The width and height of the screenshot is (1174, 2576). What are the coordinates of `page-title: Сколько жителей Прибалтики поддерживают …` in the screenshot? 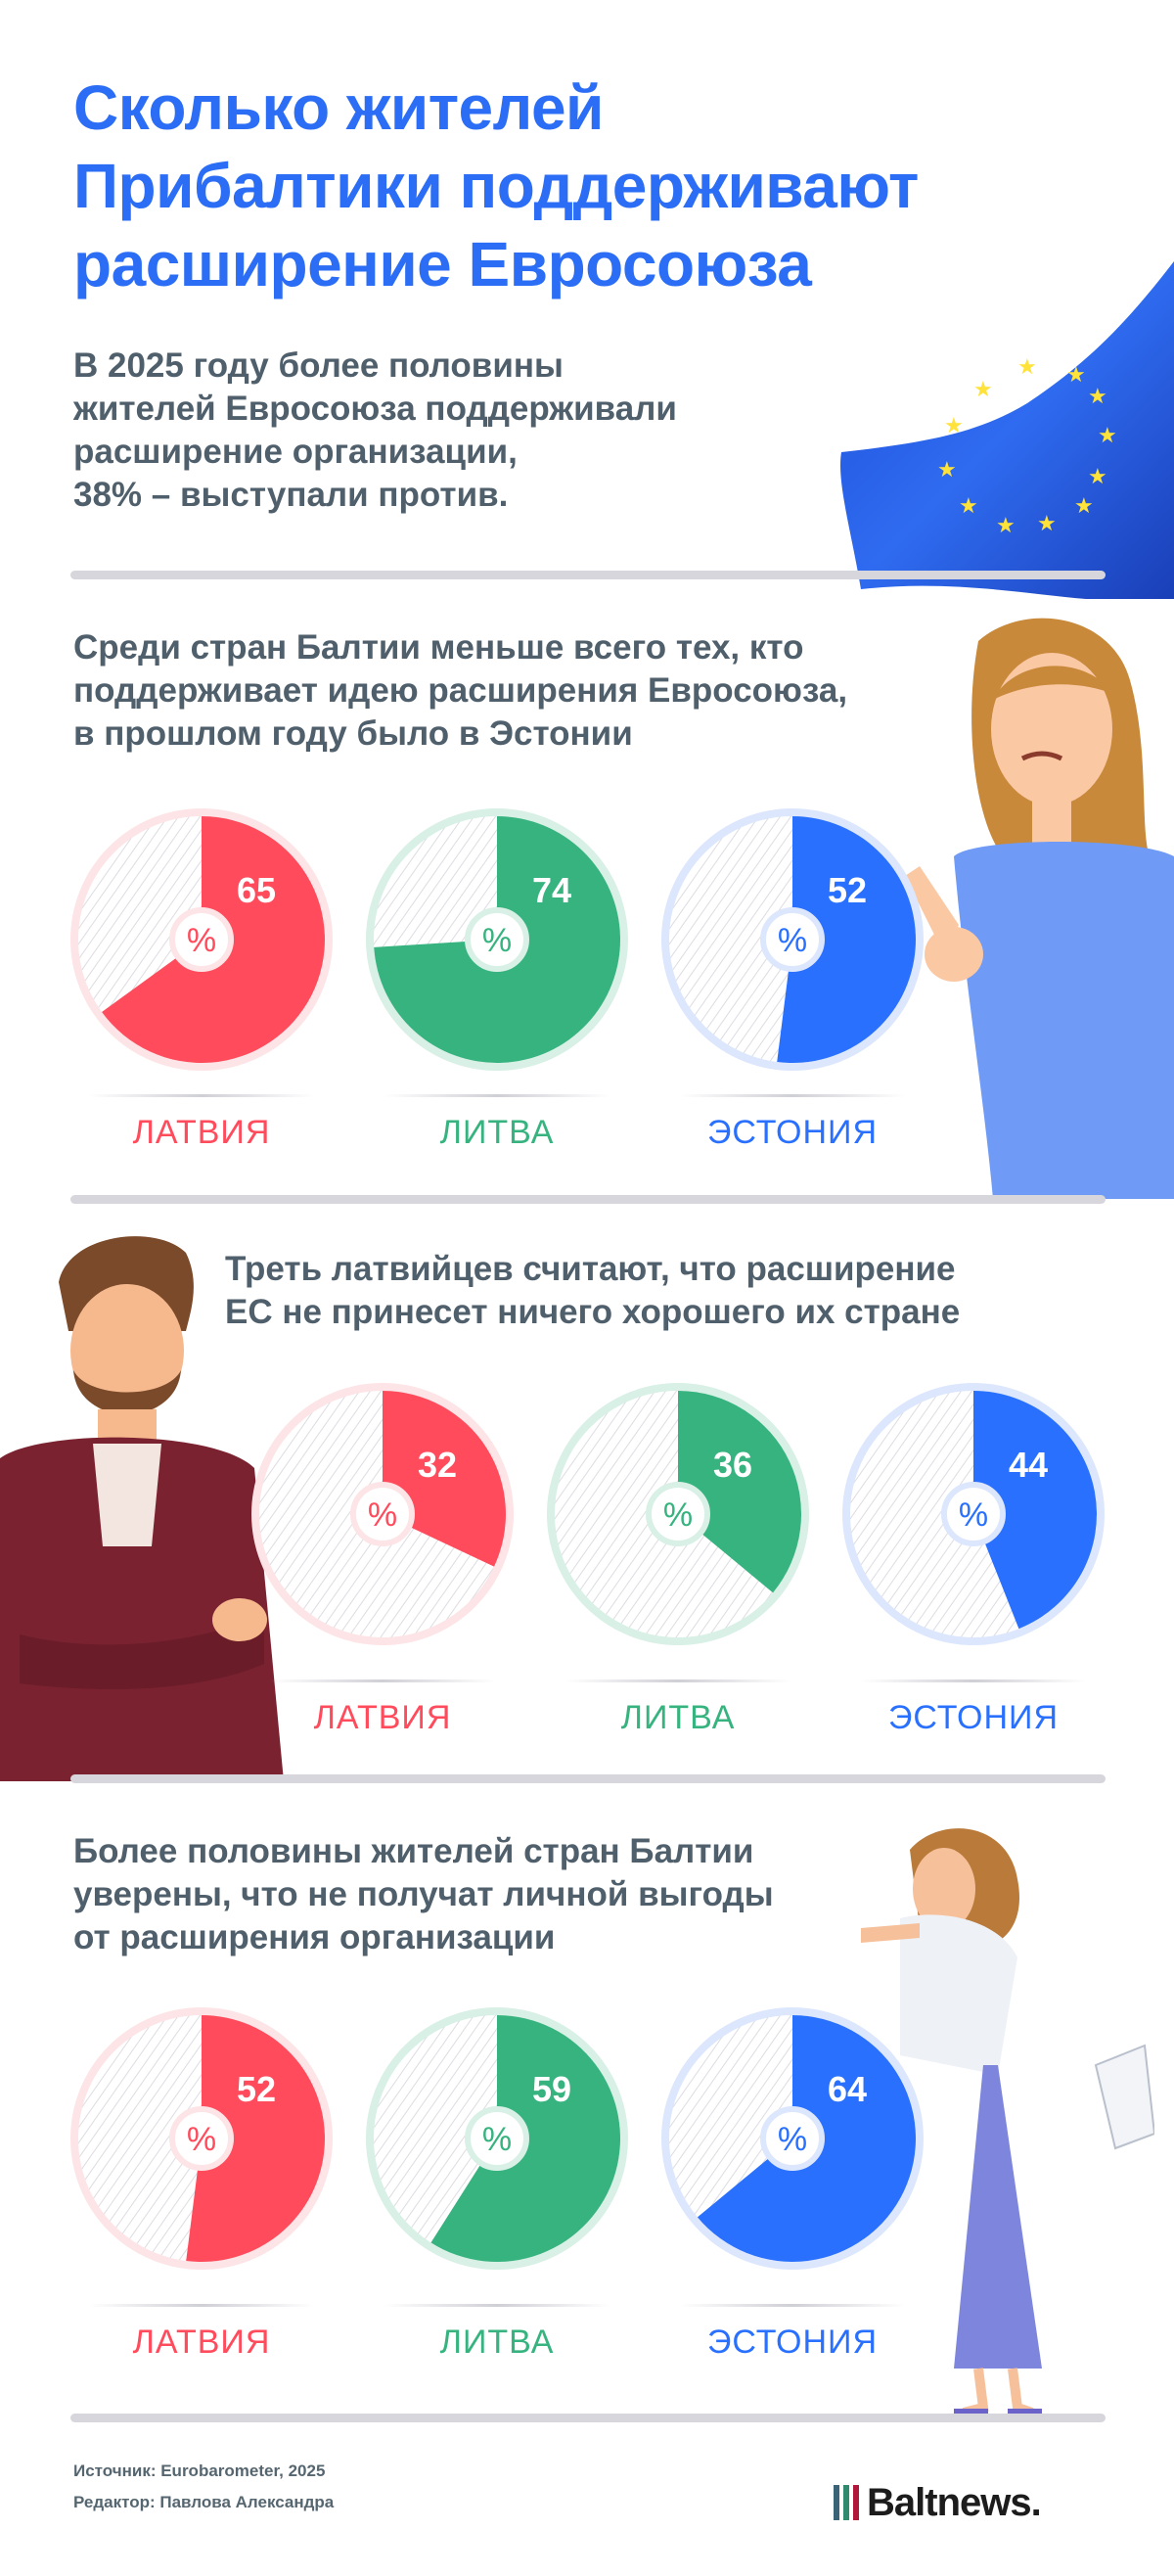 It's located at (587, 186).